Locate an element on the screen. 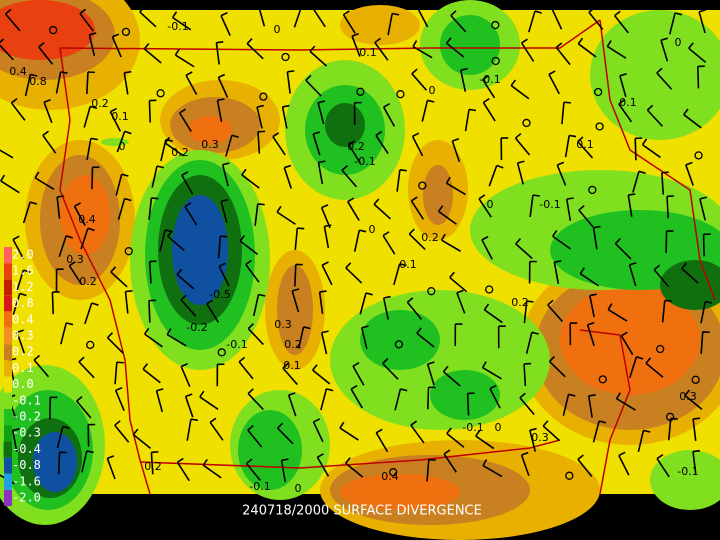 Image resolution: width=720 pixels, height=540 pixels. contour-label: 0.3 is located at coordinates (540, 437).